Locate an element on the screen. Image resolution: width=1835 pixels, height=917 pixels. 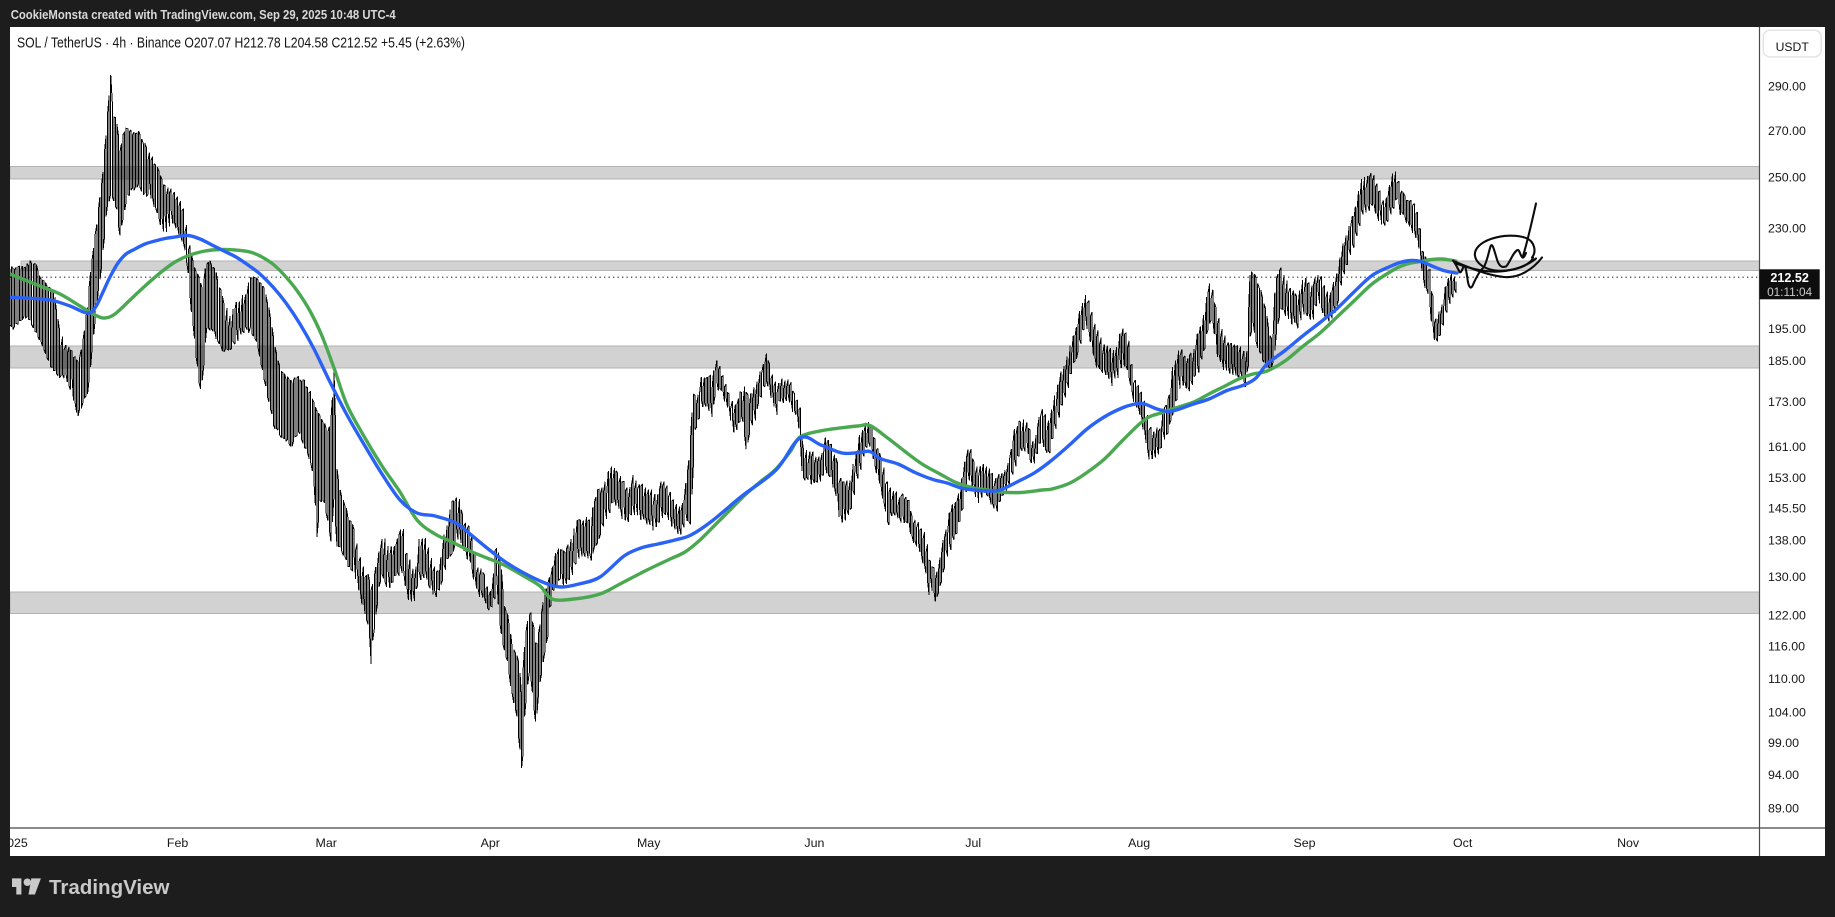
svg-text: 130.00 is located at coordinates (1787, 577).